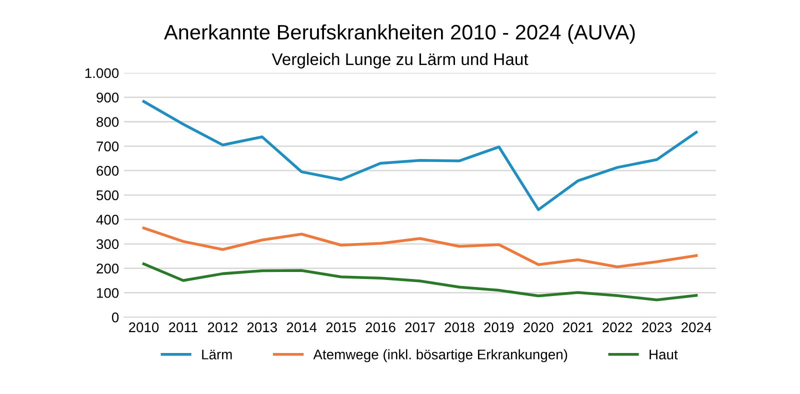 This screenshot has height=394, width=800. What do you see at coordinates (107, 122) in the screenshot?
I see `y-tick-label: 800` at bounding box center [107, 122].